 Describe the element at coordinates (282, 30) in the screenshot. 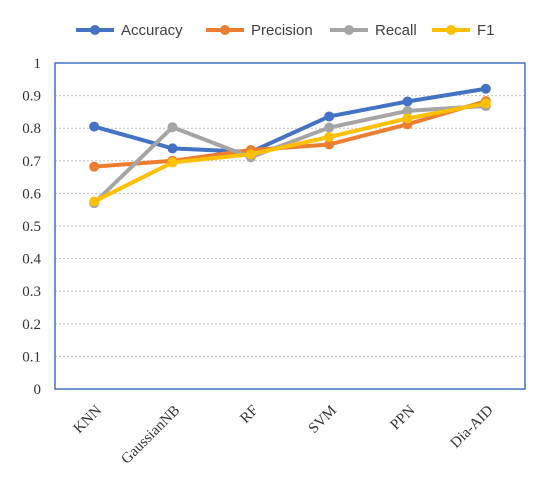

I see `legend-label: Precision` at that location.